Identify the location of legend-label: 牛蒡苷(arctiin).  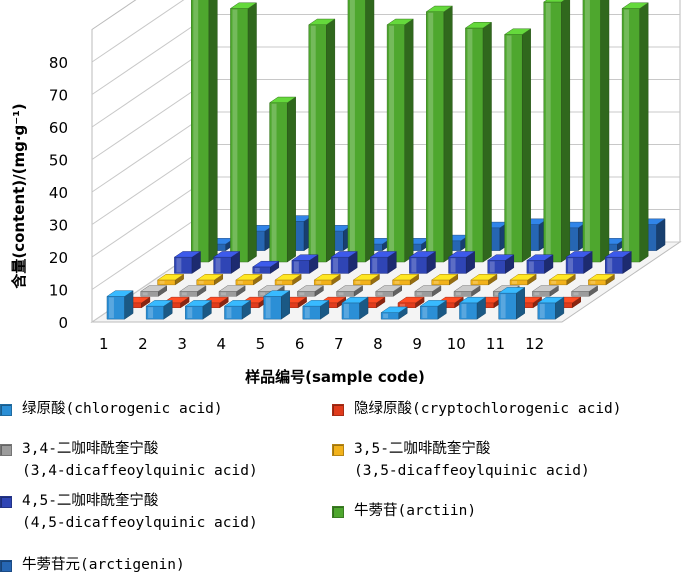
(415, 511).